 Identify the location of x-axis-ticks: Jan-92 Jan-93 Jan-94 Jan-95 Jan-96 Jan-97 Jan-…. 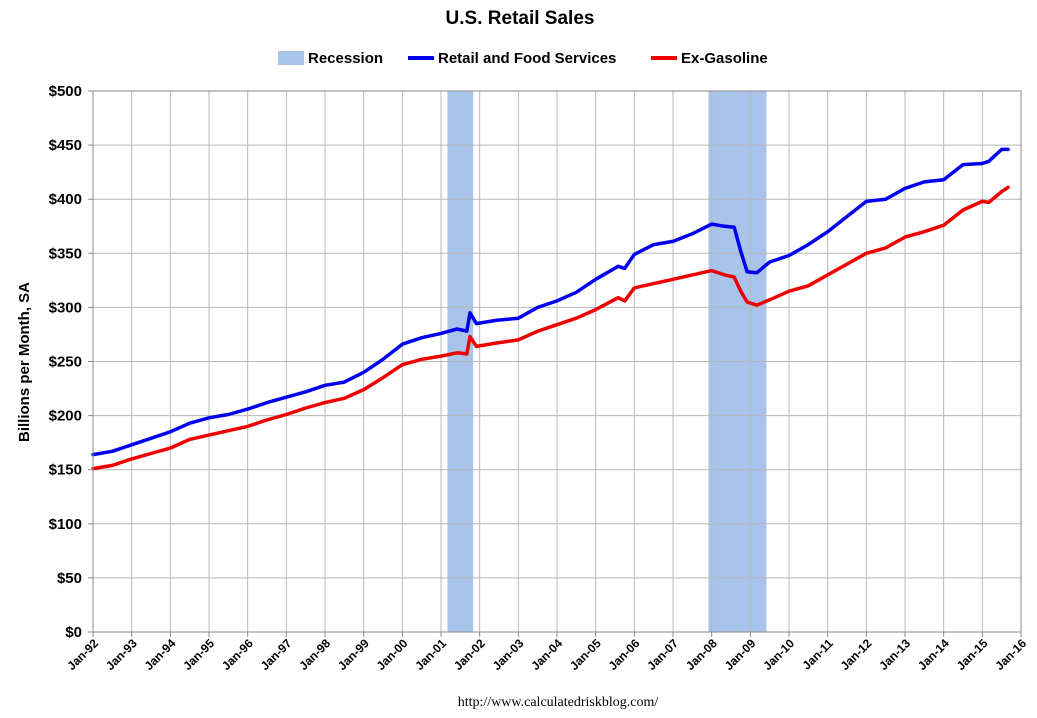
(546, 652).